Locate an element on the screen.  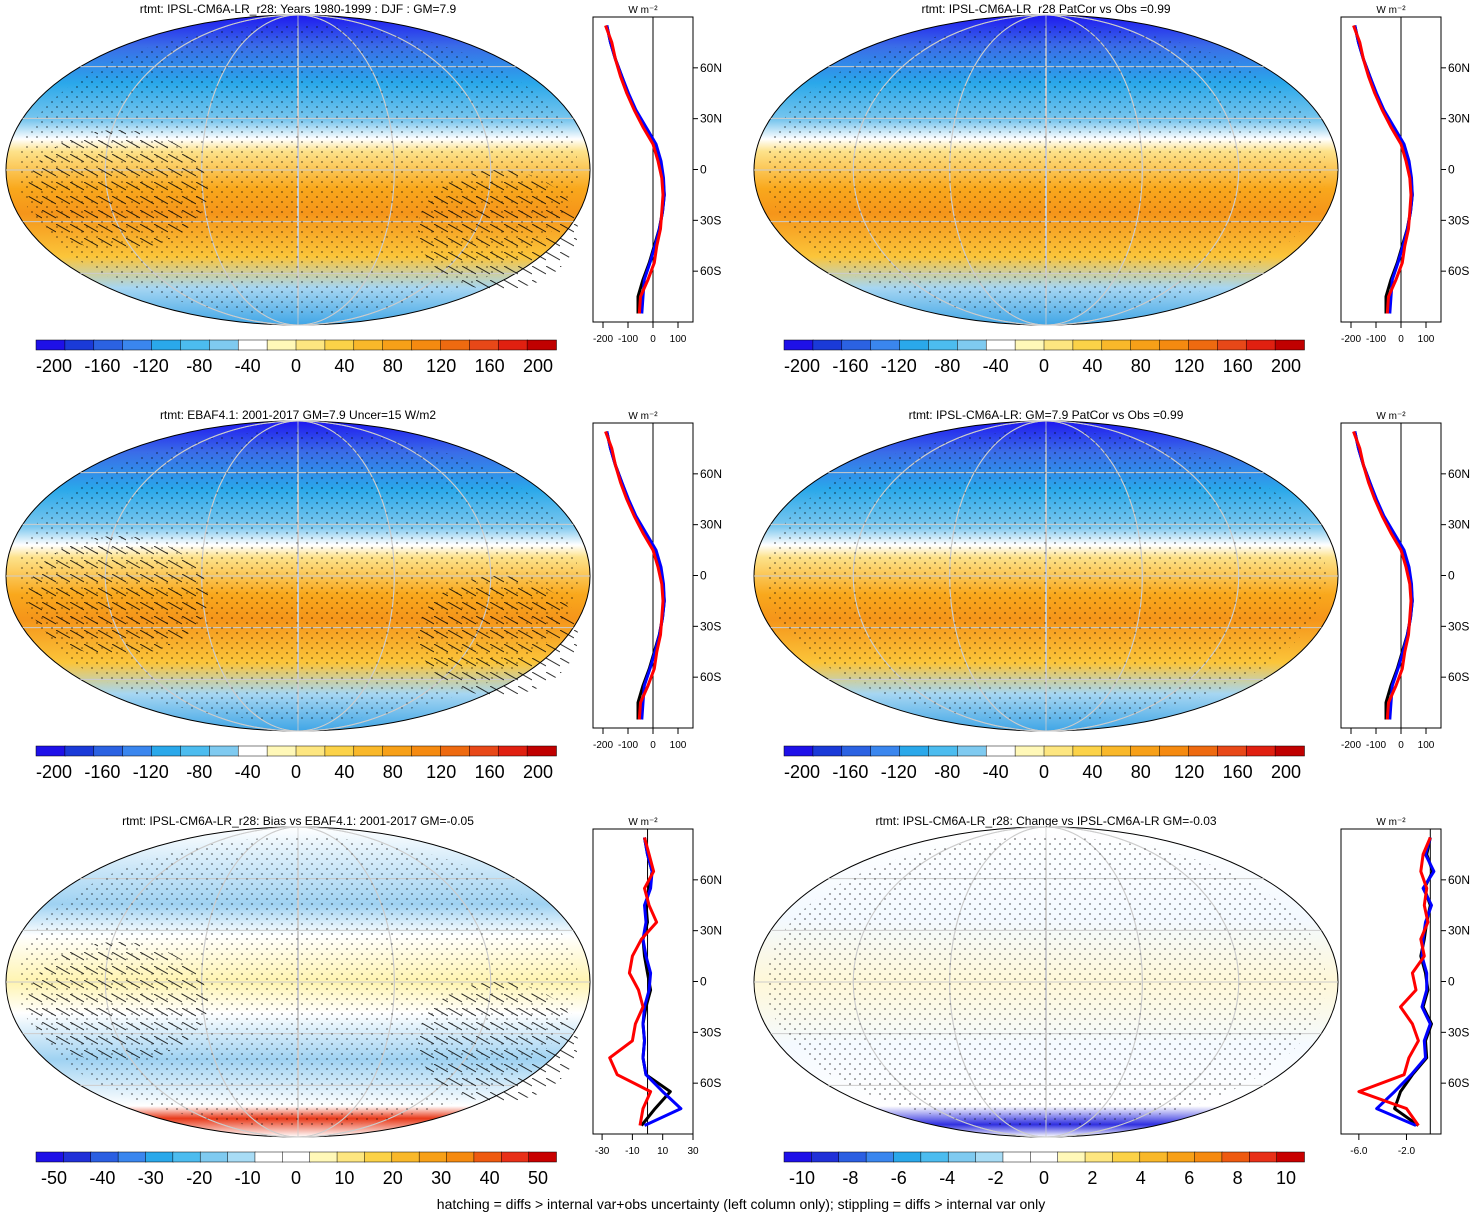
colorbar: -50 -40 -30 -20 -10 0 10 20 30 40 50 is located at coordinates (296, 1169).